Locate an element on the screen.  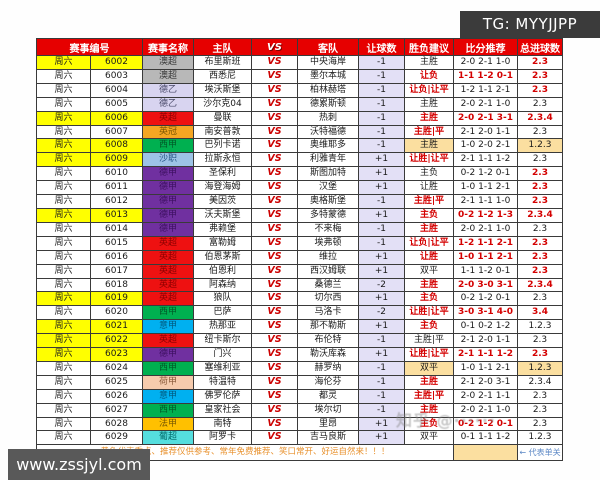
table-row: 周六 6018 英超 阿森纳 VS 桑德兰 -2 主胜 2-0 3-0 3-1 2.3.4 is located at coordinates (299, 285).